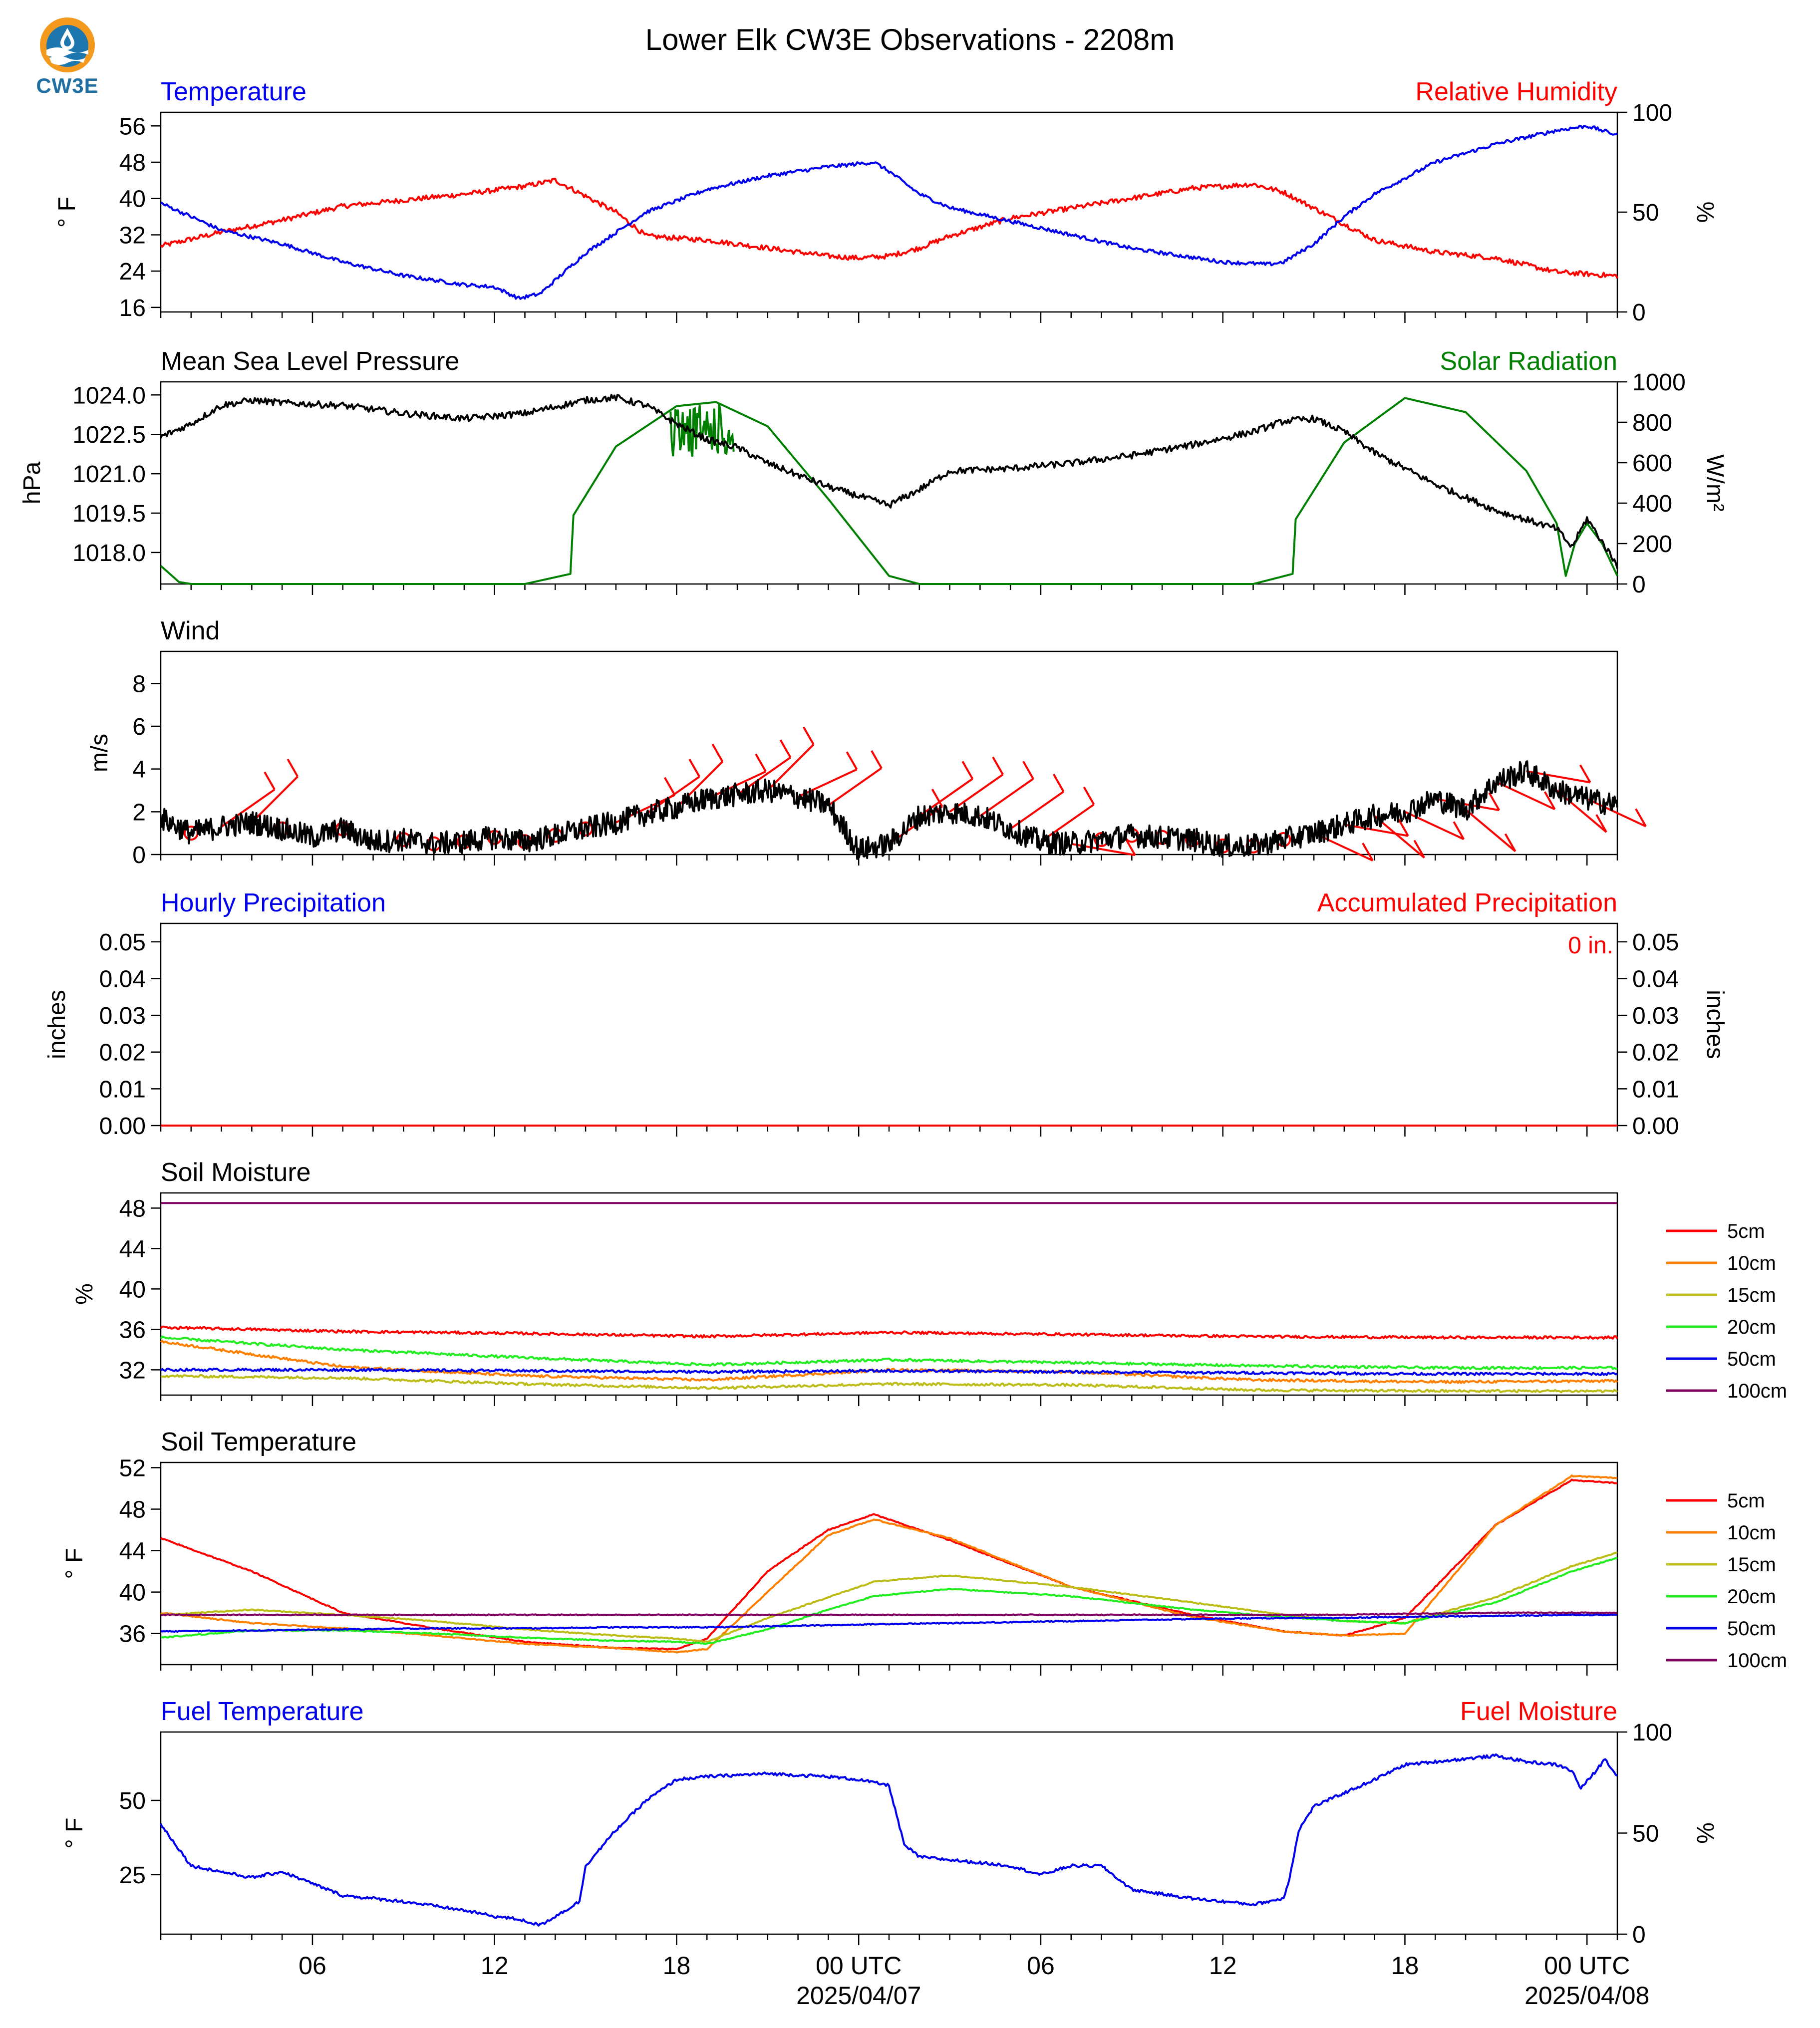  What do you see at coordinates (889, 1371) in the screenshot?
I see `soil-moisture-line-50cm` at bounding box center [889, 1371].